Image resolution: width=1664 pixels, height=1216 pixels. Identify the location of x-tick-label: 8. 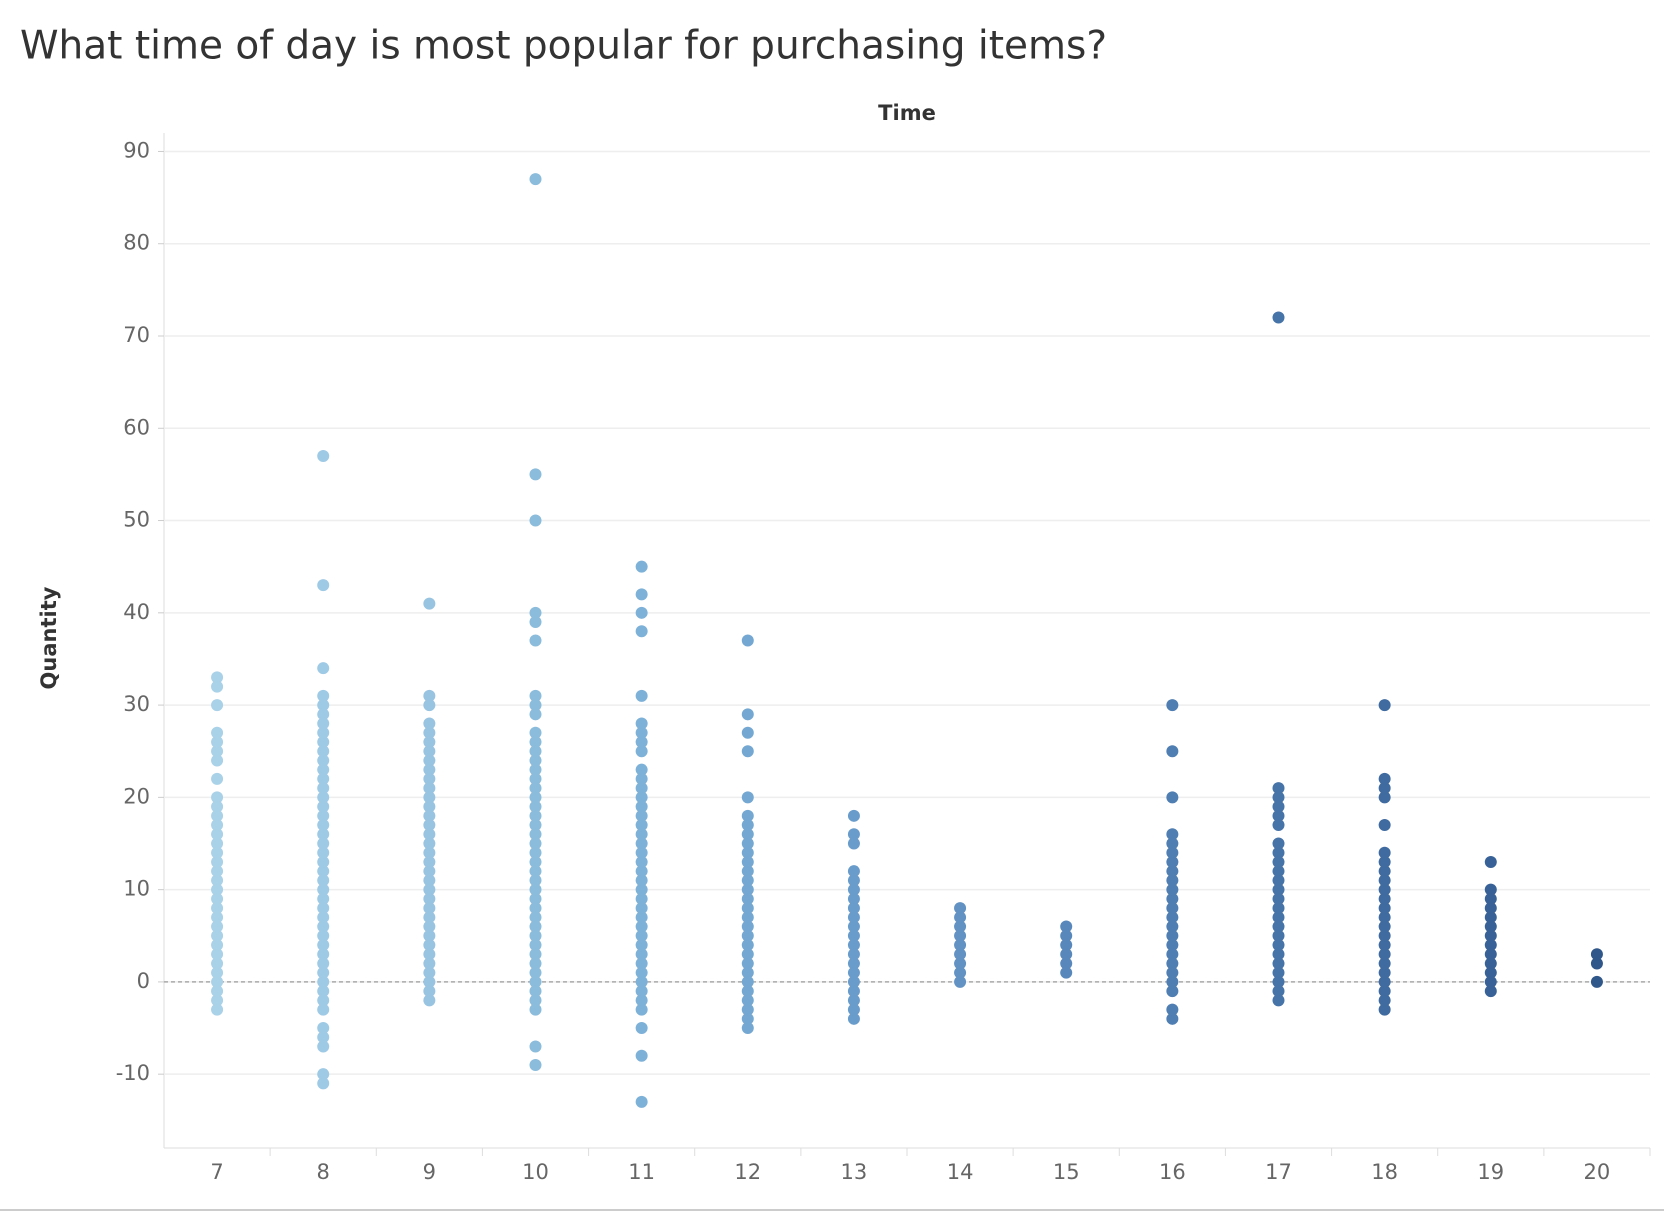
(323, 1172).